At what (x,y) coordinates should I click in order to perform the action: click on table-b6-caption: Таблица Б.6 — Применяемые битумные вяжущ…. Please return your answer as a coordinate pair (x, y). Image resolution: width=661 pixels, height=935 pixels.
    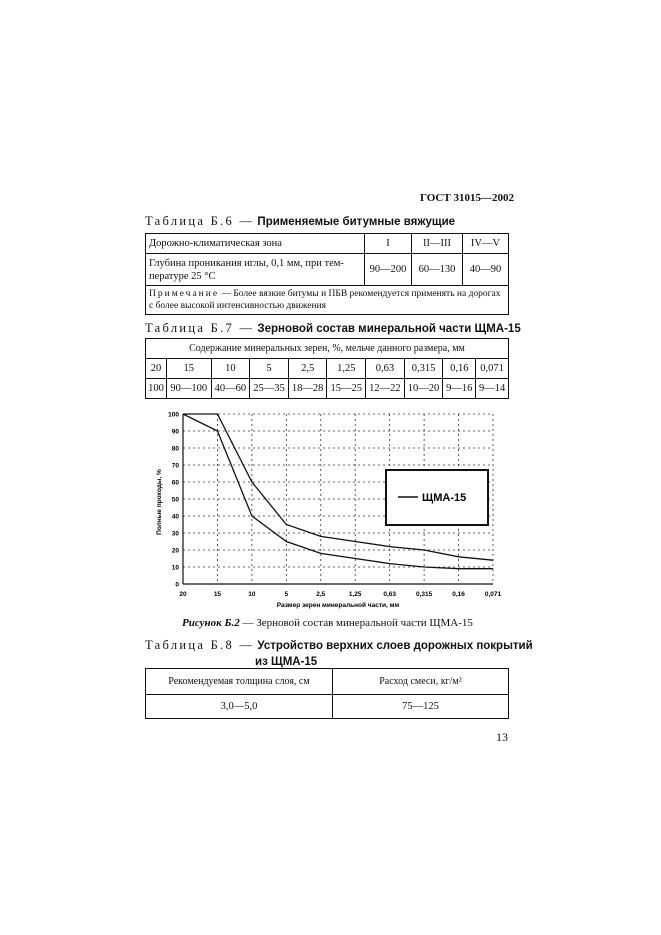
    Looking at the image, I should click on (300, 221).